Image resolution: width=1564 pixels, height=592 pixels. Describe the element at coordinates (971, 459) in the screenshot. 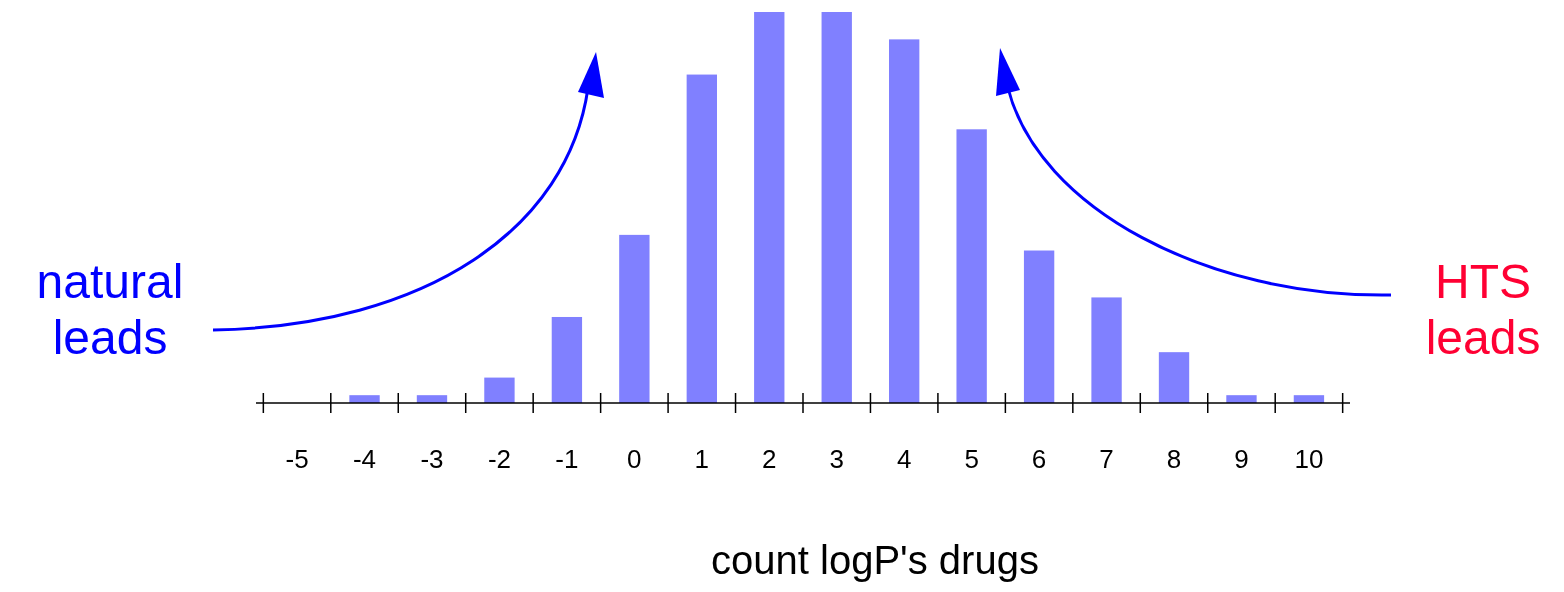

I see `x-tick-label: 5` at that location.